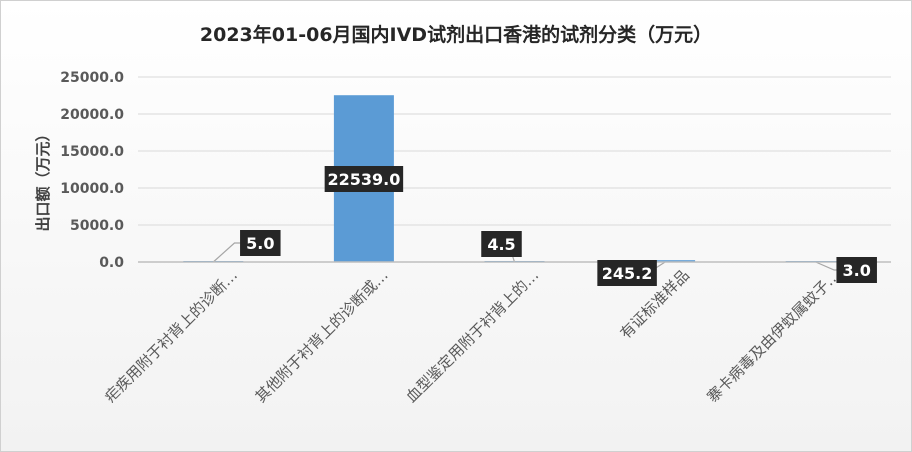 This screenshot has height=452, width=912. I want to click on y-tick-label: 0.0, so click(111, 263).